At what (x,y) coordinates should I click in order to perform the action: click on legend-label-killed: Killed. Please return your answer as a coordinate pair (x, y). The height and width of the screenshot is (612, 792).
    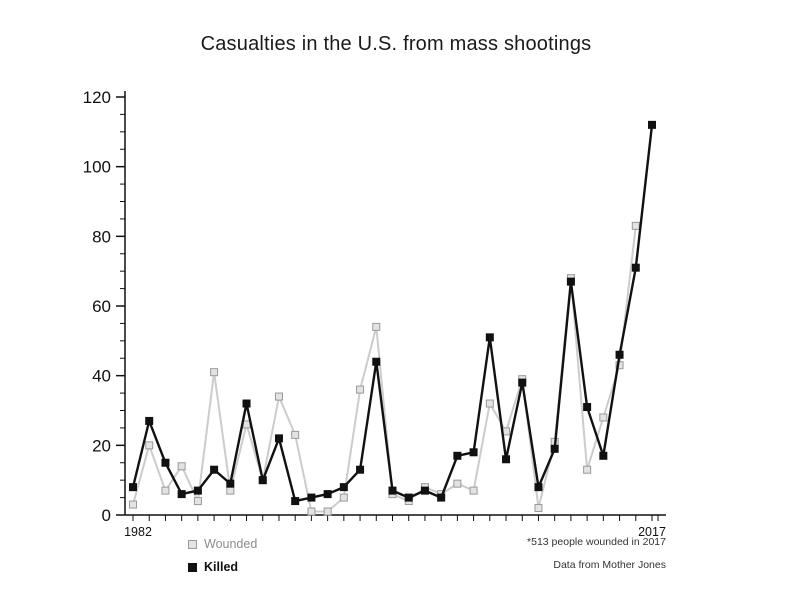
    Looking at the image, I should click on (221, 567).